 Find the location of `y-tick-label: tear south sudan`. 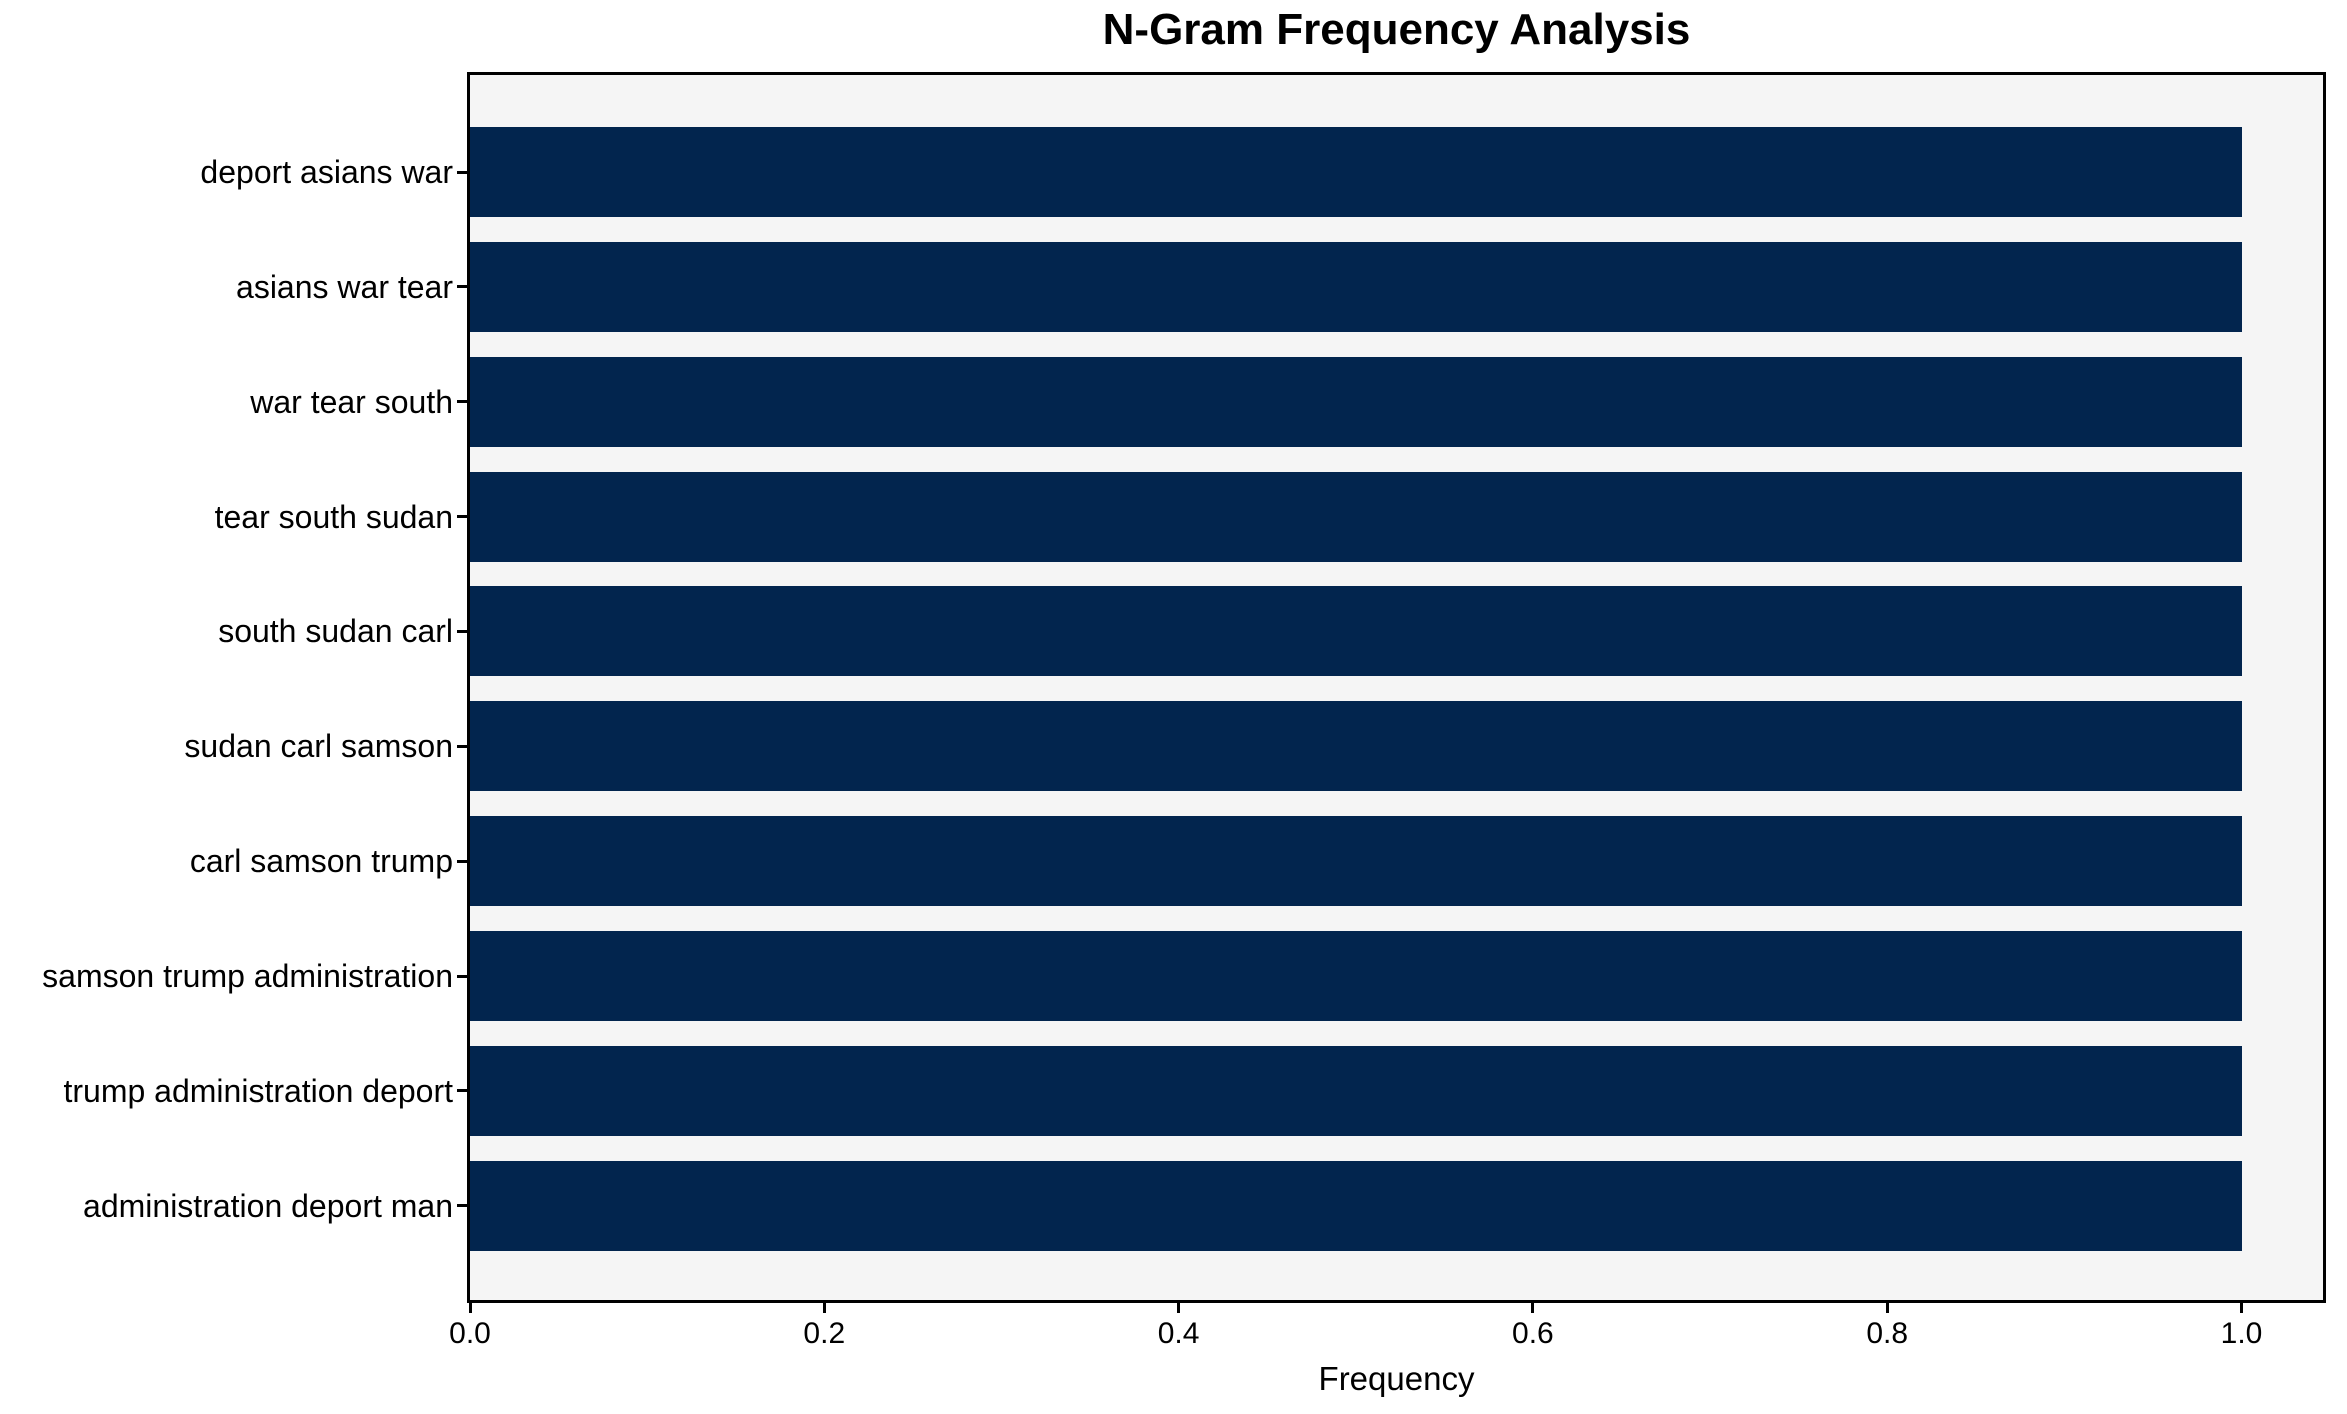

y-tick-label: tear south sudan is located at coordinates (333, 516).